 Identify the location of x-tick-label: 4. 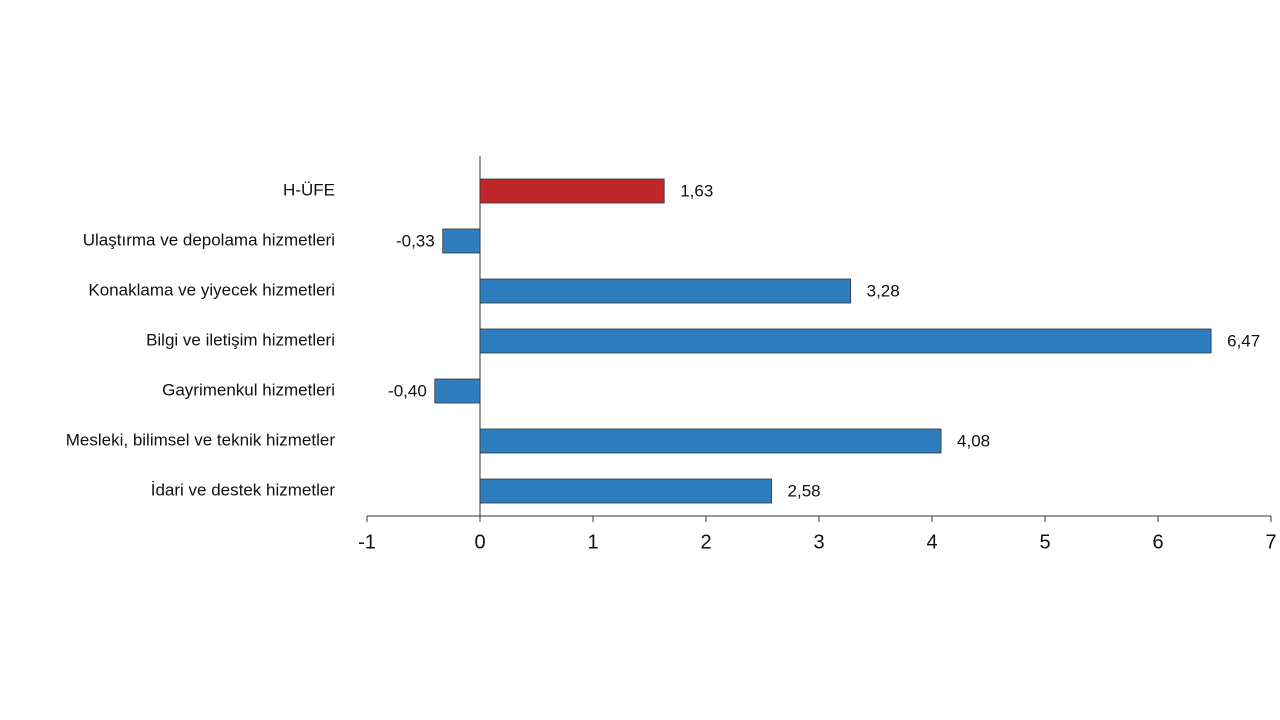
(931, 542).